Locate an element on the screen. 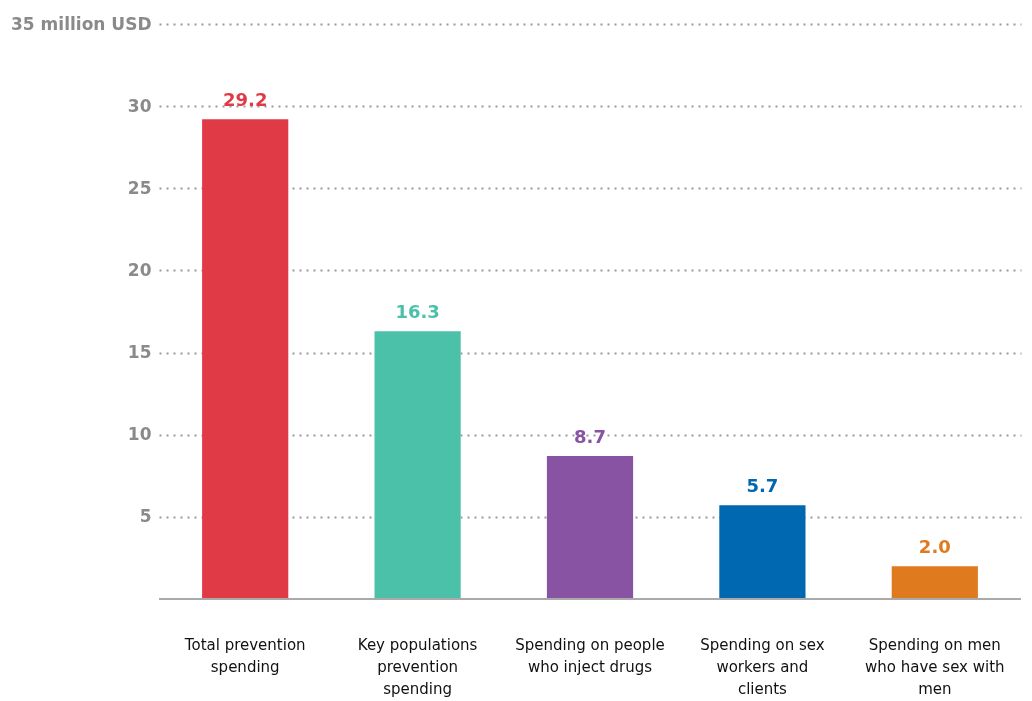 This screenshot has height=701, width=1032. data-label: 5.7 is located at coordinates (762, 486).